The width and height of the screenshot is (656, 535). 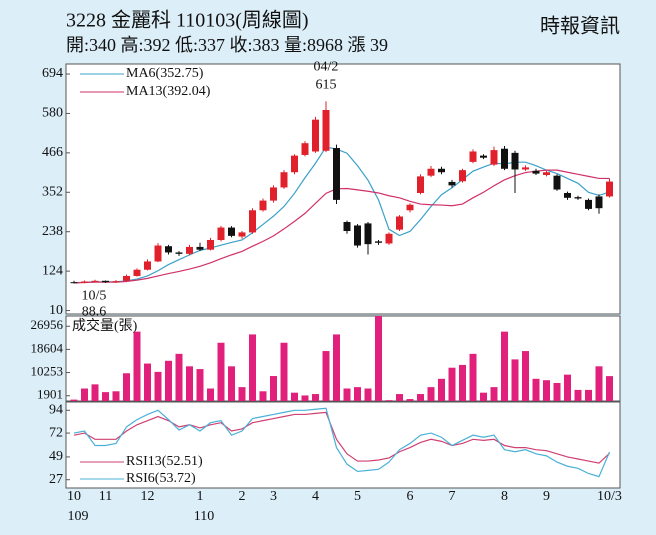 What do you see at coordinates (168, 91) in the screenshot?
I see `legend-label: MA13(392.04)` at bounding box center [168, 91].